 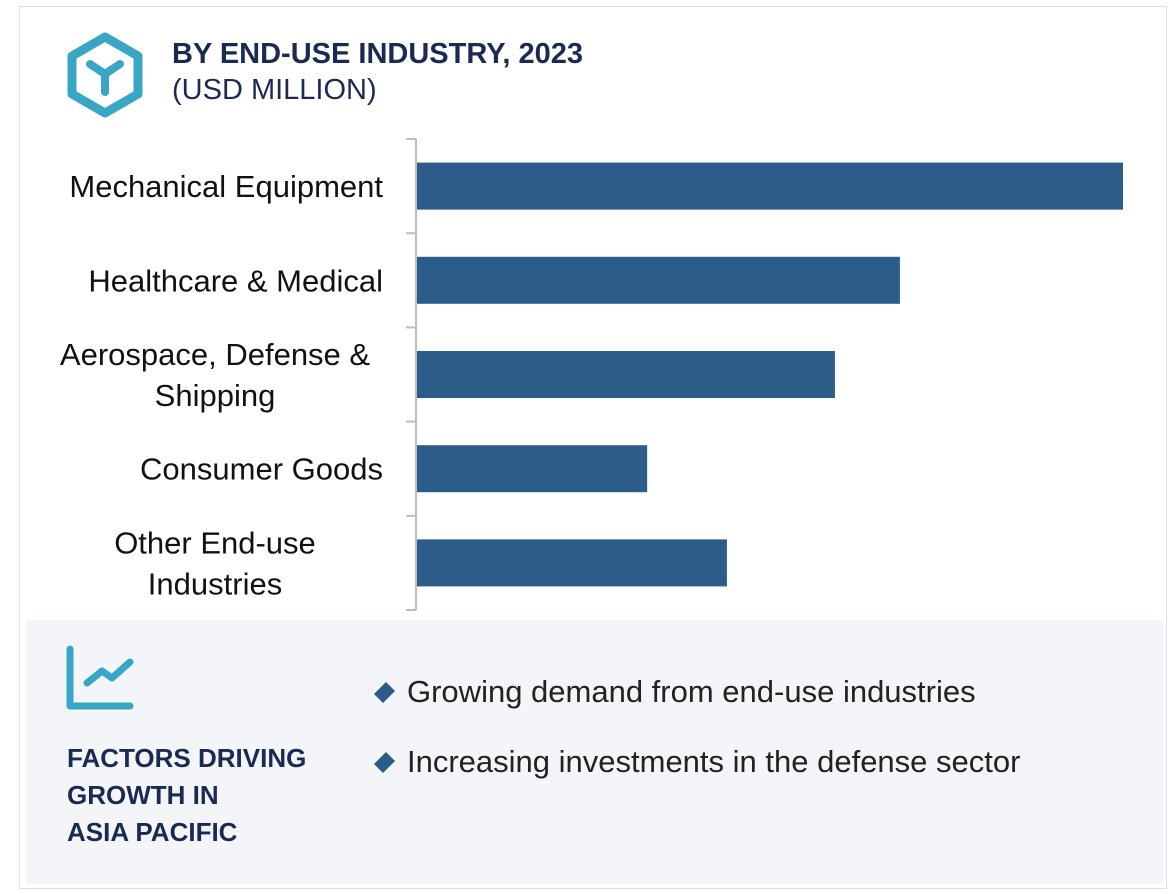 I want to click on hexagon-y-icon, so click(x=105, y=75).